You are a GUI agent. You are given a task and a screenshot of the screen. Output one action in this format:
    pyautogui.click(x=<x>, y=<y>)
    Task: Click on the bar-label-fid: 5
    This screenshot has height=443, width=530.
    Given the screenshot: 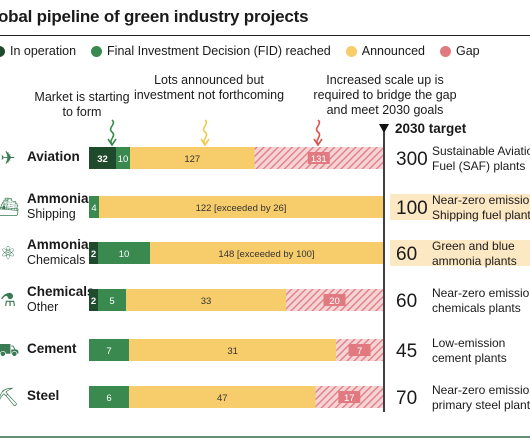 What is the action you would take?
    pyautogui.click(x=111, y=301)
    